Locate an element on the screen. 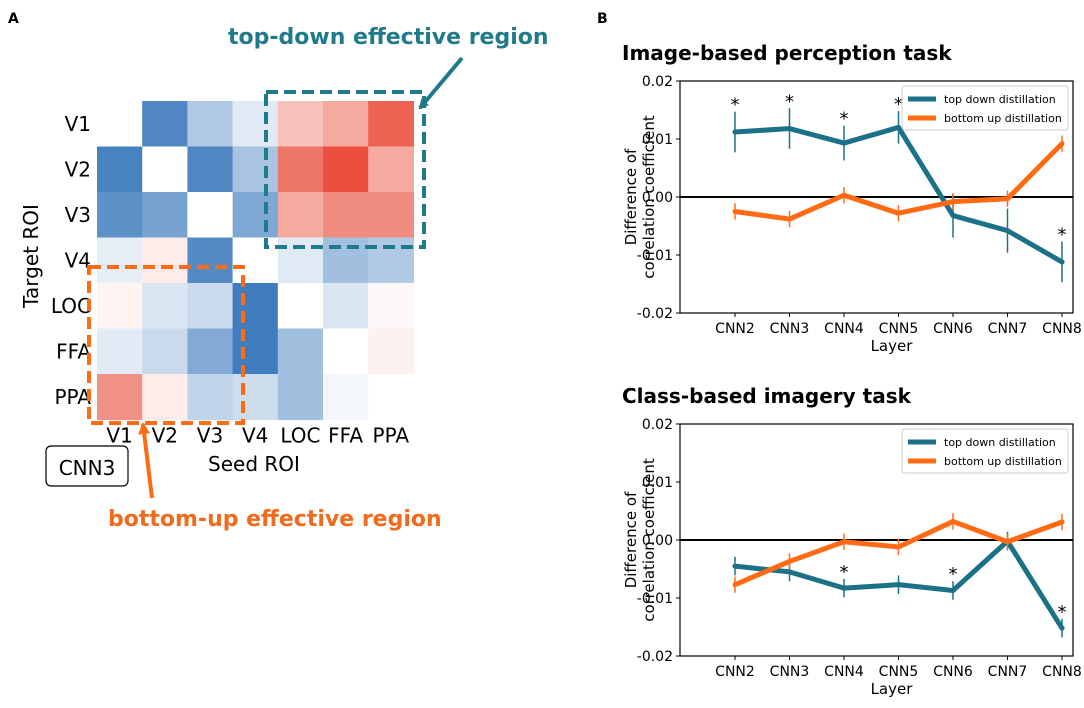 The width and height of the screenshot is (1084, 708). heatmap-row-label: V4 is located at coordinates (78, 260).